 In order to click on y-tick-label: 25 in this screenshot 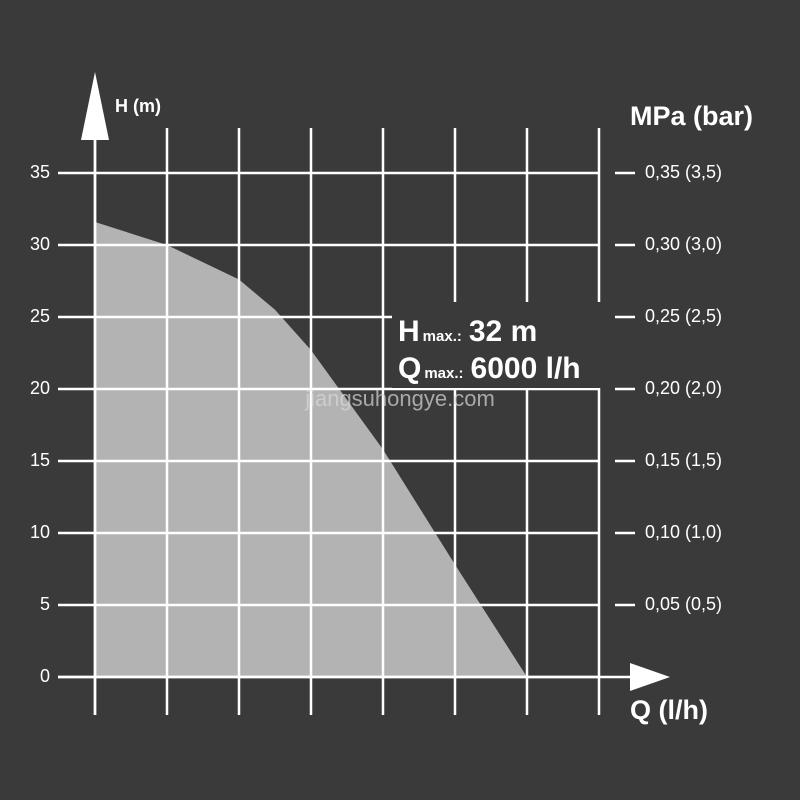, I will do `click(40, 316)`.